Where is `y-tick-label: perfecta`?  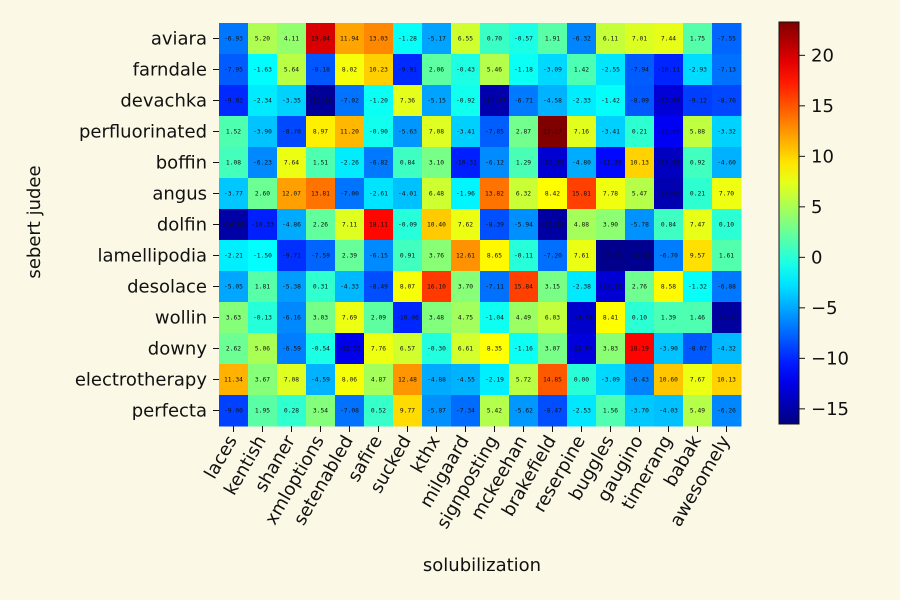 y-tick-label: perfecta is located at coordinates (169, 411).